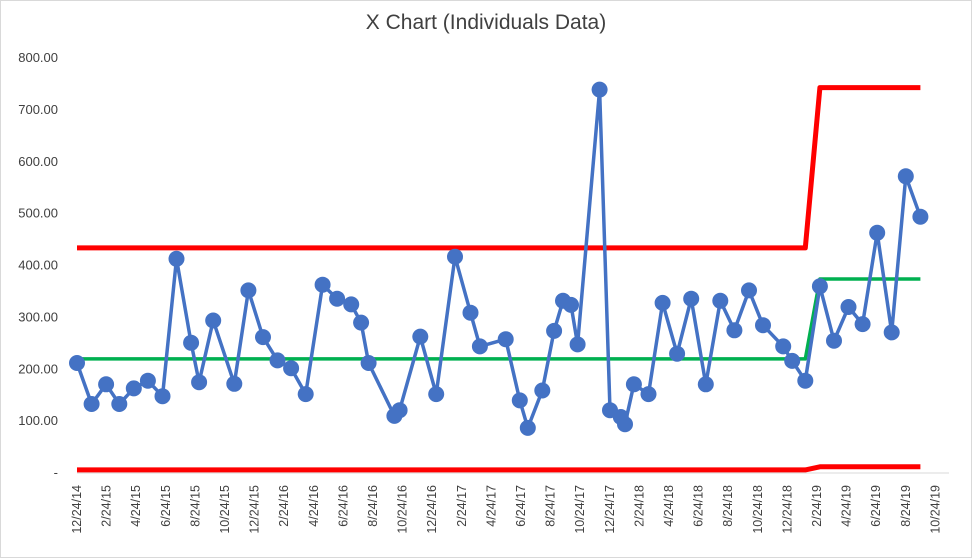  What do you see at coordinates (314, 506) in the screenshot?
I see `x-tick-label: 4/24/16` at bounding box center [314, 506].